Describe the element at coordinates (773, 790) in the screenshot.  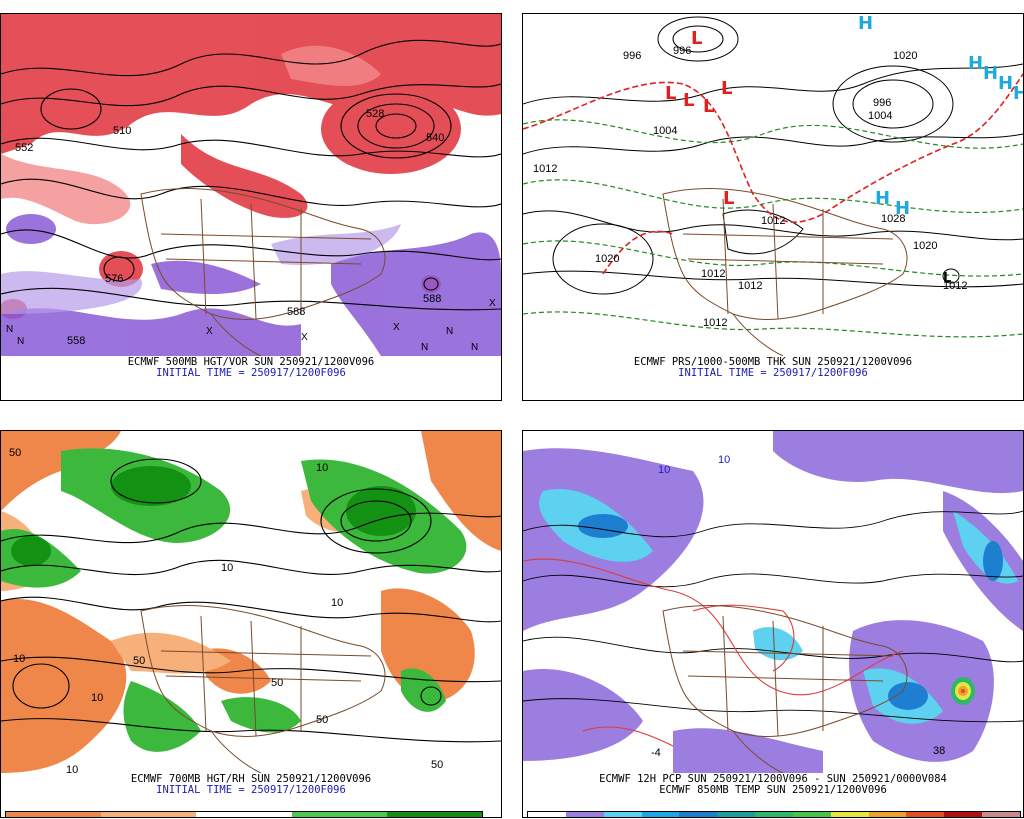
I see `panel-caption-secondary: ECMWF 850MB TEMP SUN 250921/1200V096` at that location.